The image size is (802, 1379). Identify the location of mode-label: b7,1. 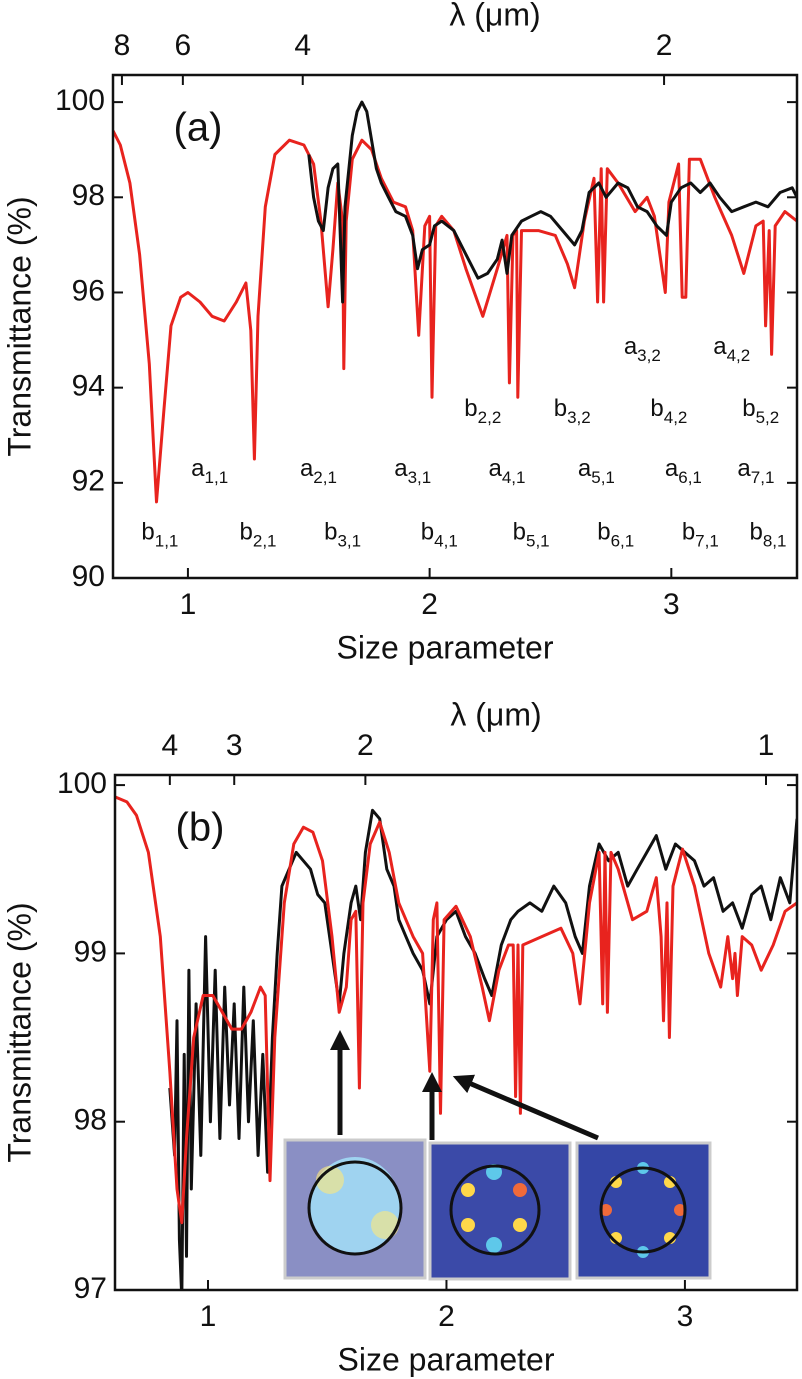
(700, 535).